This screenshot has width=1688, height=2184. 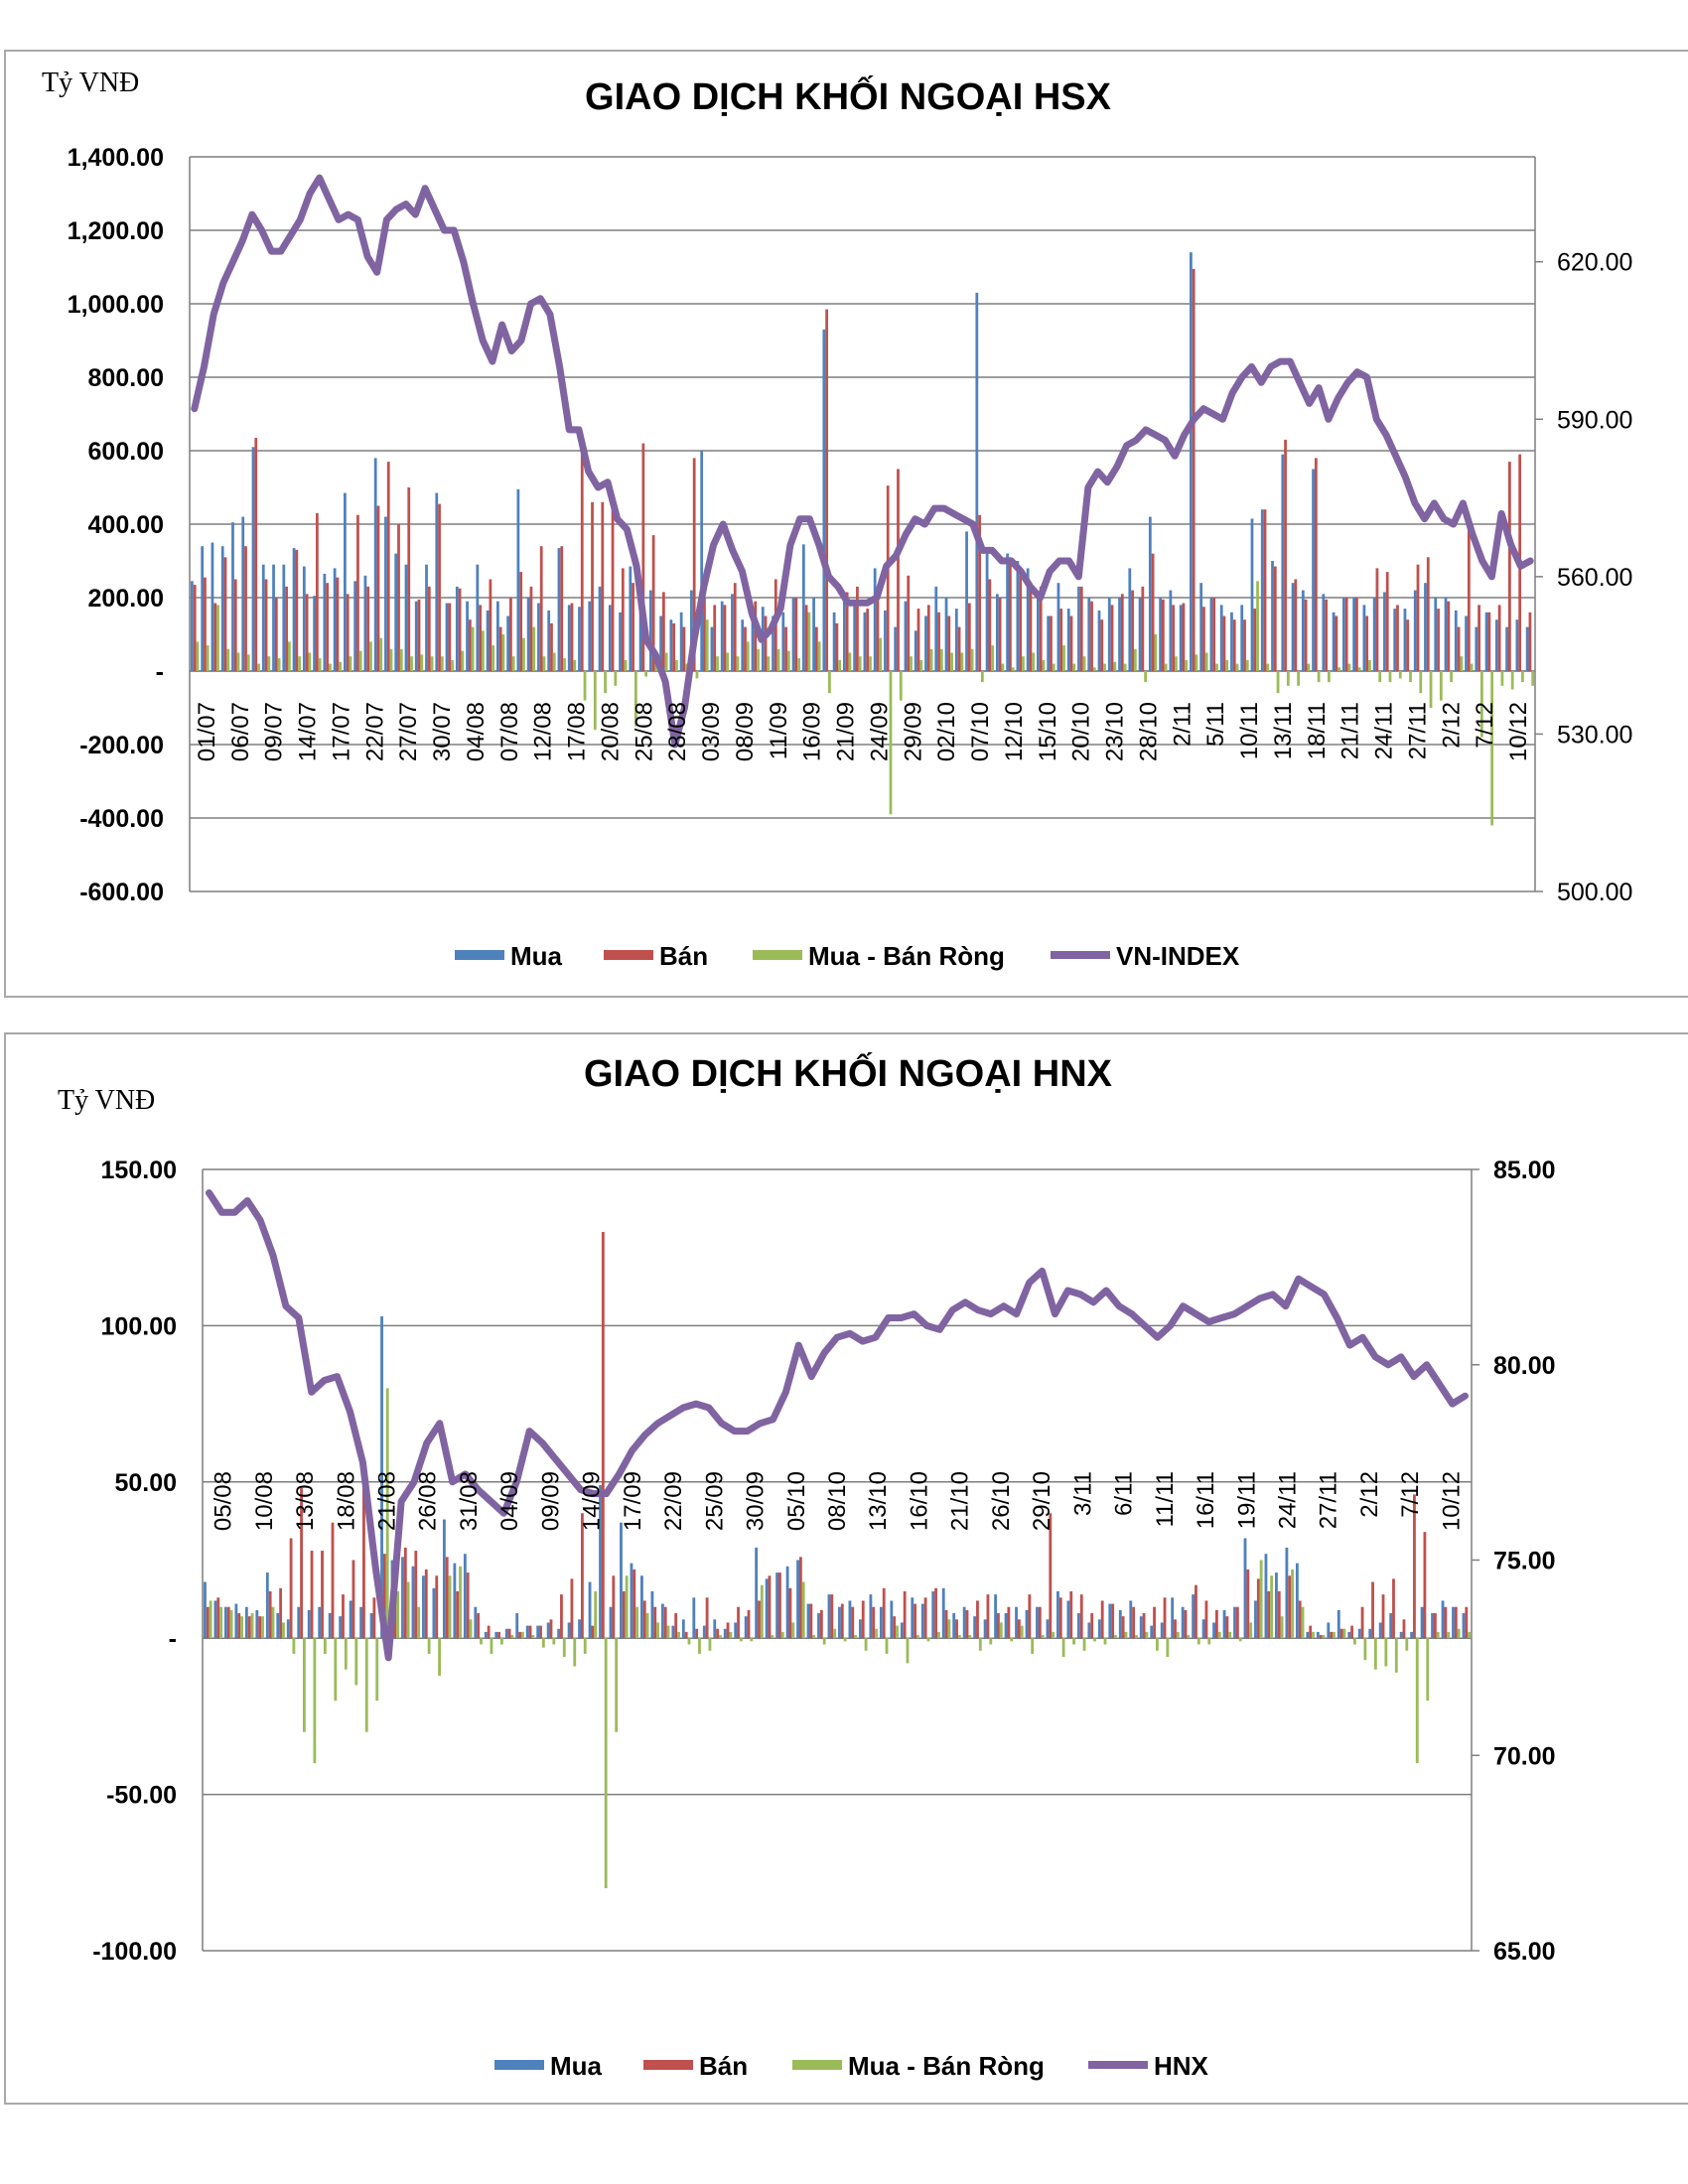 I want to click on x-tick-label: 08/10, so click(x=837, y=1501).